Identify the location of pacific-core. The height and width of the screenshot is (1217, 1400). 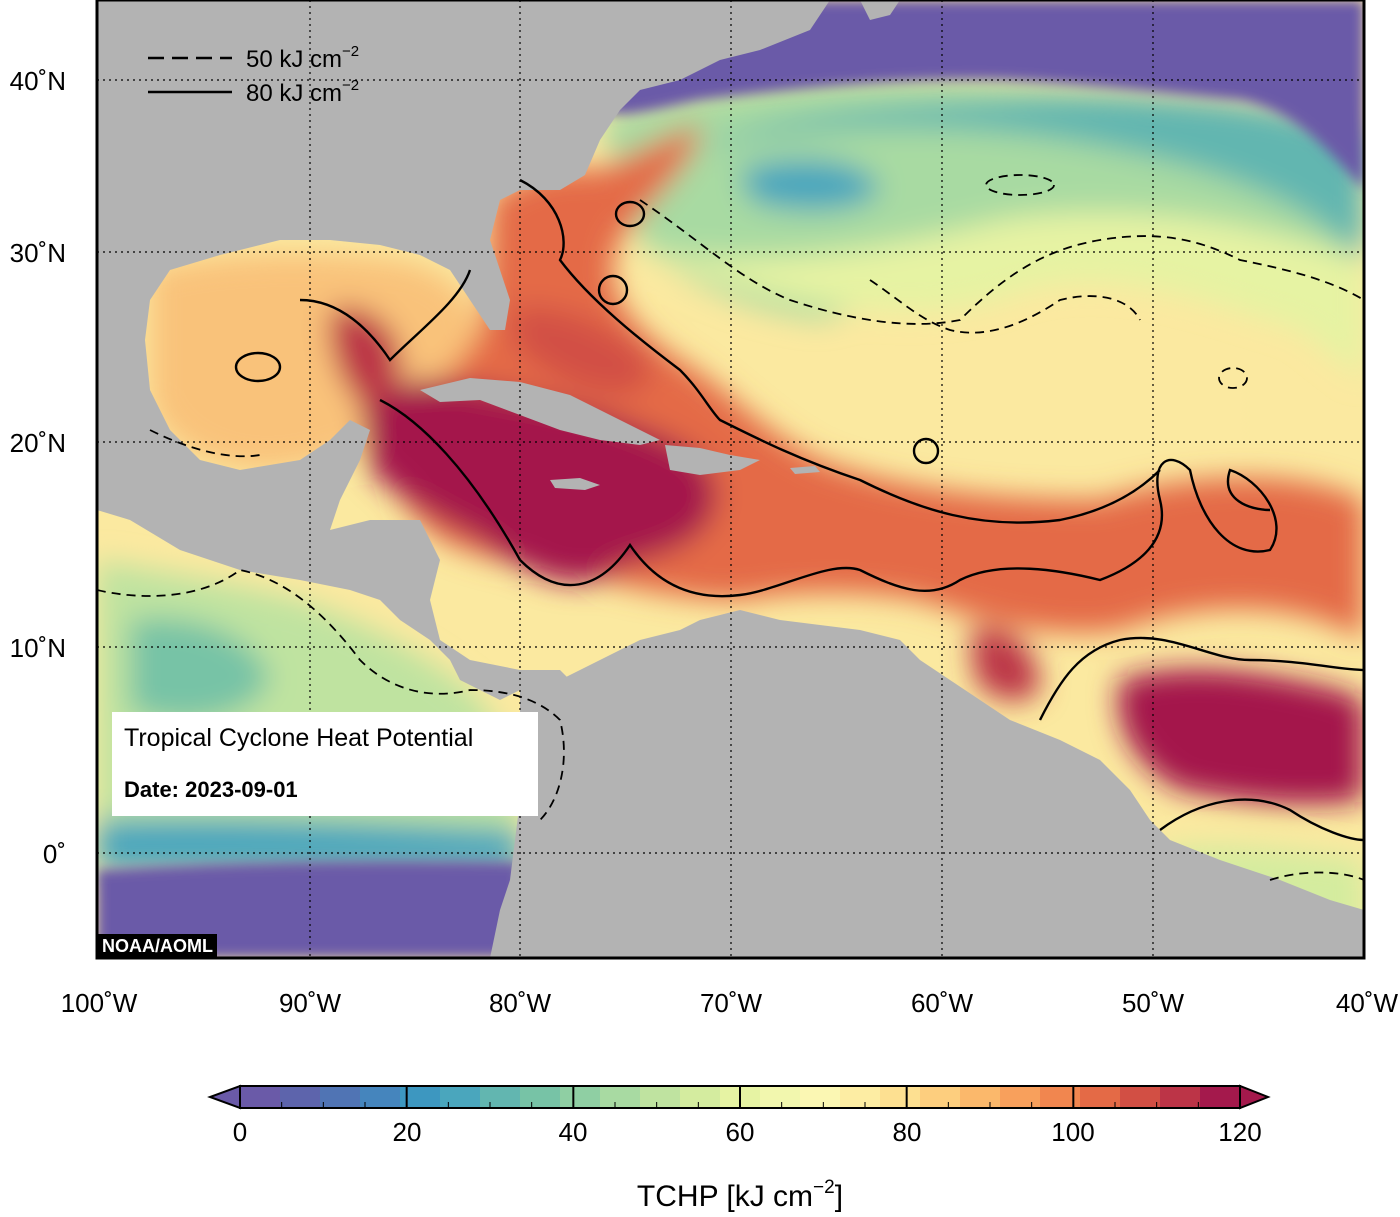
(200, 669).